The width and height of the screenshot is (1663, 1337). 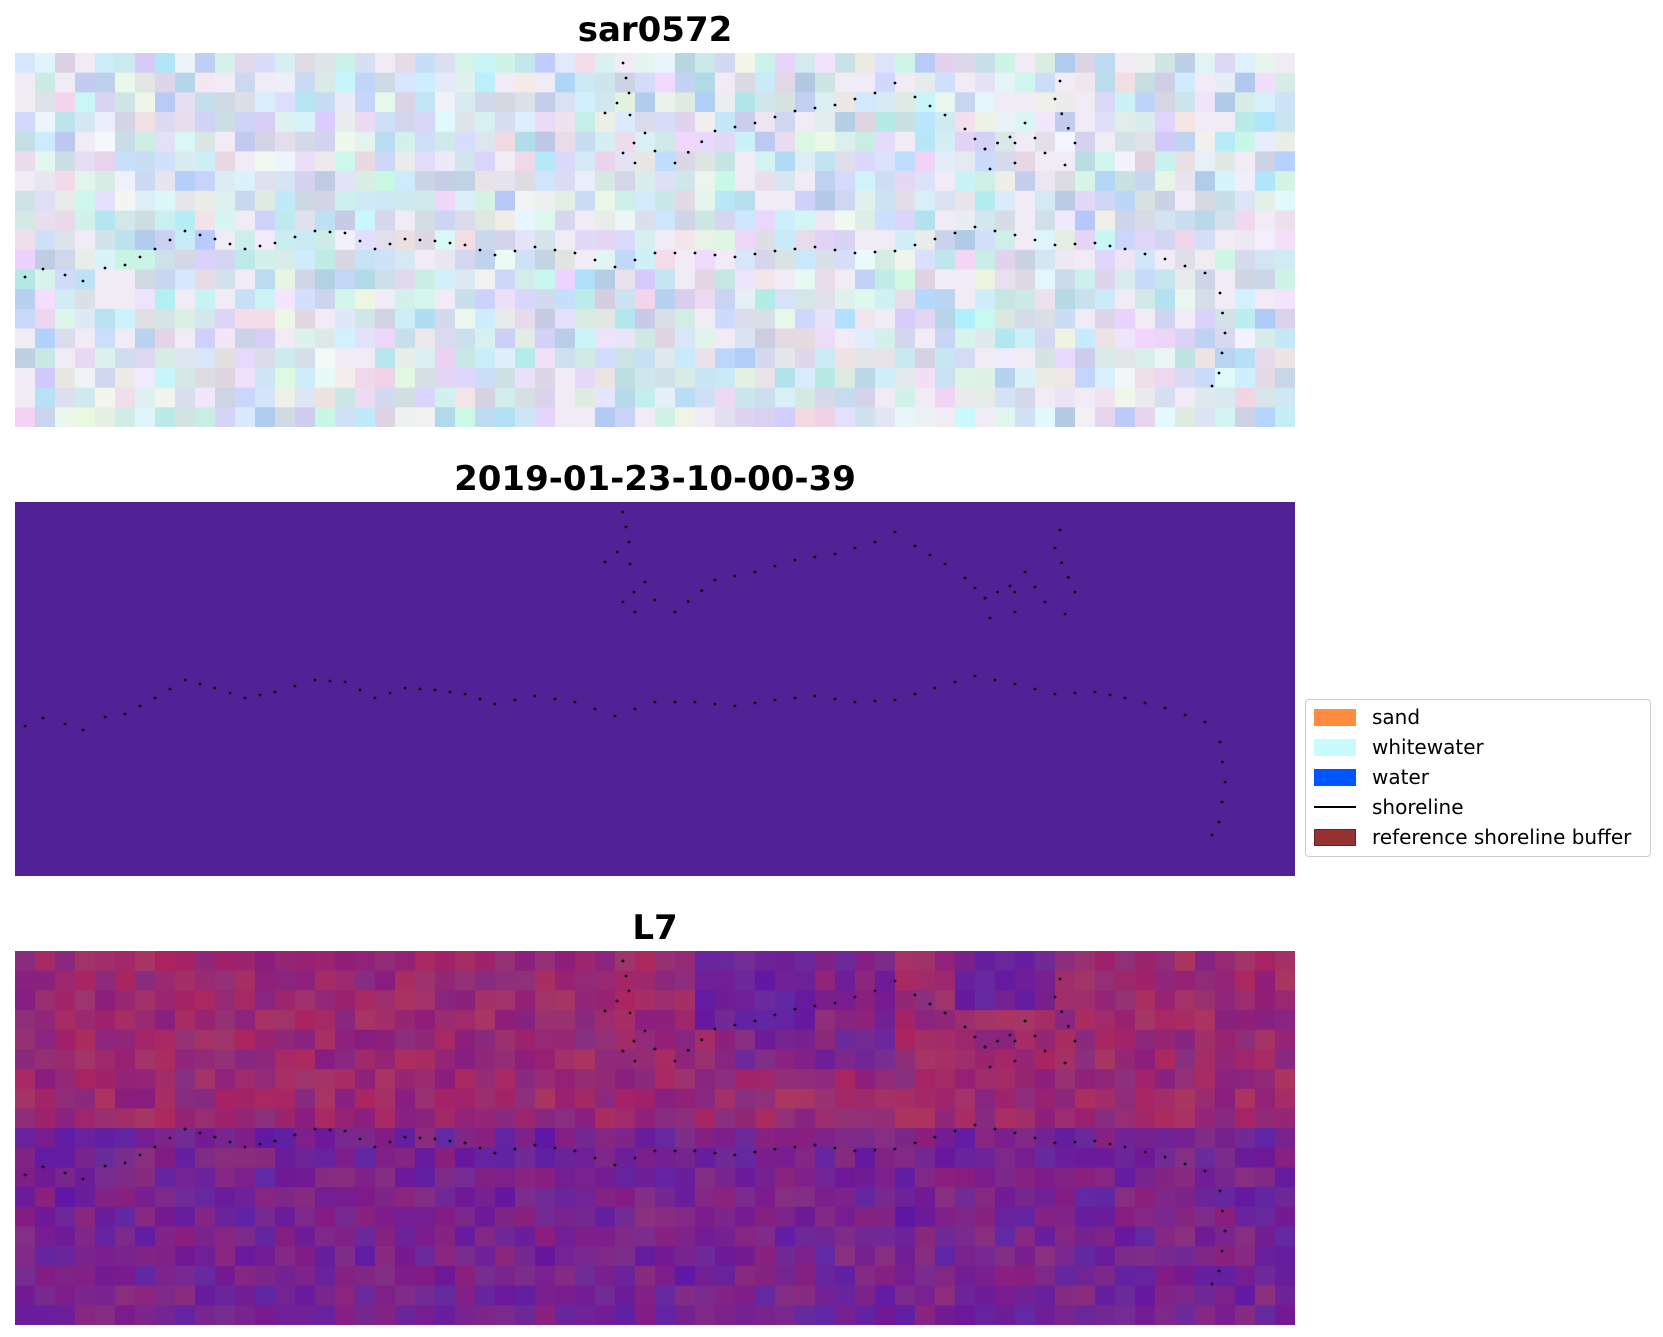 What do you see at coordinates (1367, 717) in the screenshot?
I see `legend-item-sand: sand` at bounding box center [1367, 717].